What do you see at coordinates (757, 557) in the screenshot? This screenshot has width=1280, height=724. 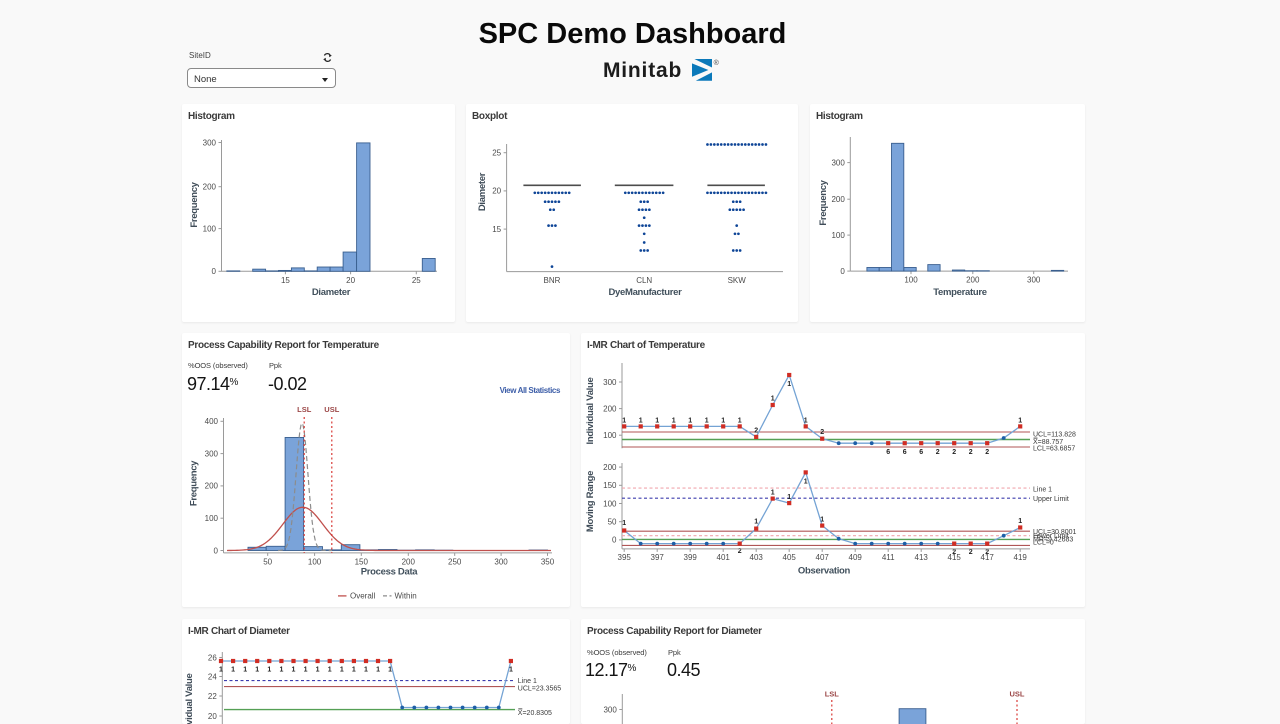 I see `svg-text: 403` at bounding box center [757, 557].